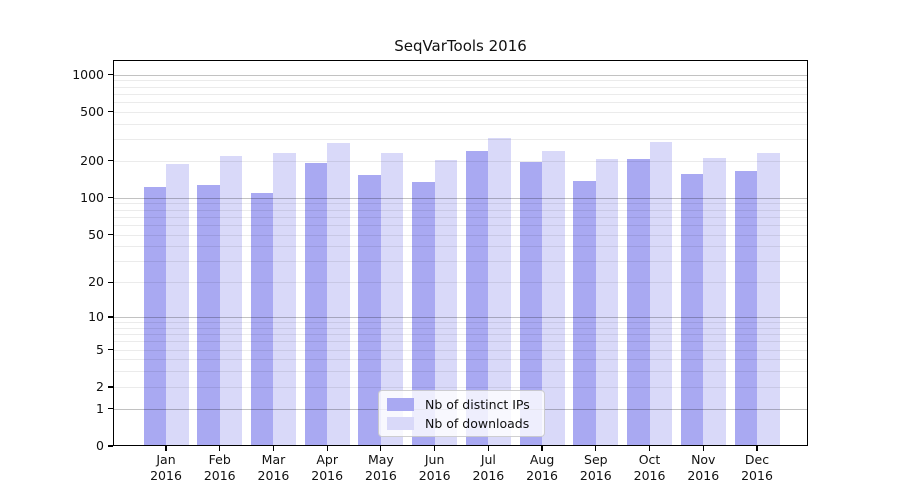 The width and height of the screenshot is (900, 500). What do you see at coordinates (284, 299) in the screenshot?
I see `bar-downloads-mar` at bounding box center [284, 299].